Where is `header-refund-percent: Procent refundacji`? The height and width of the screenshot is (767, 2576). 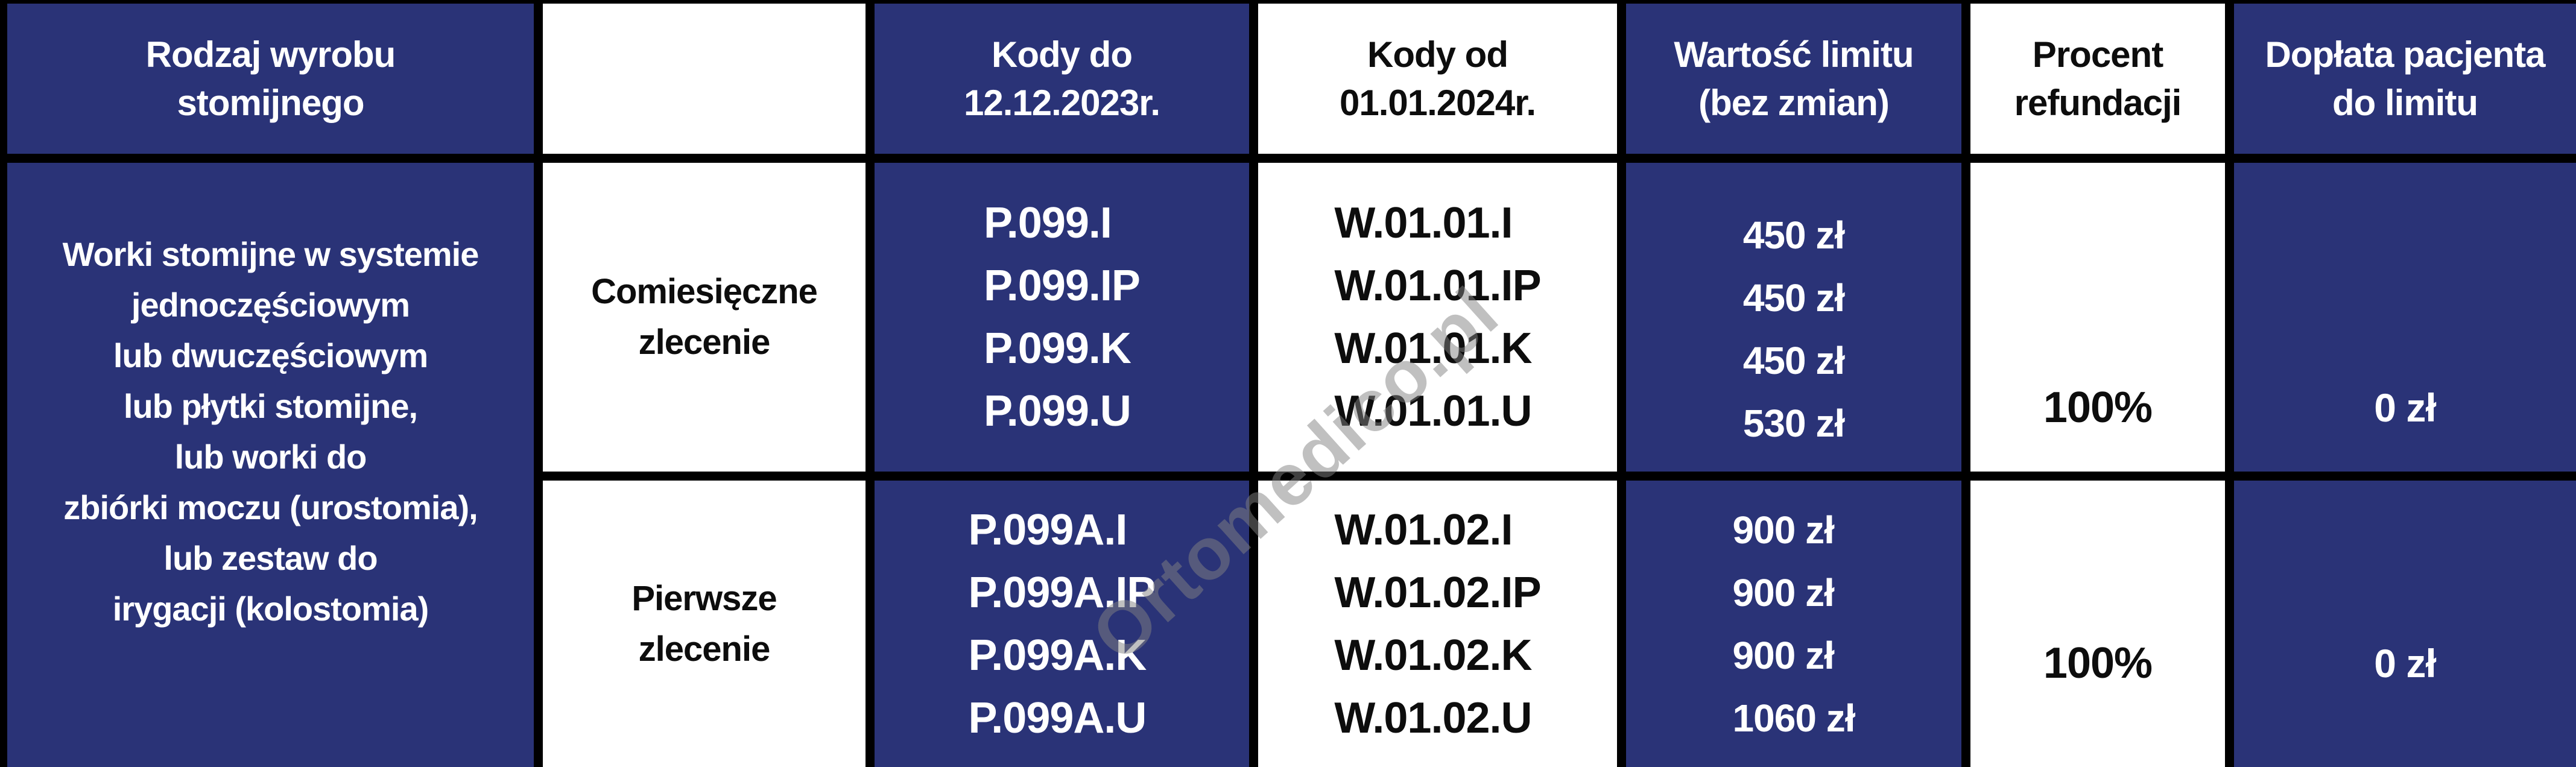
header-refund-percent: Procent refundacji is located at coordinates (2097, 79).